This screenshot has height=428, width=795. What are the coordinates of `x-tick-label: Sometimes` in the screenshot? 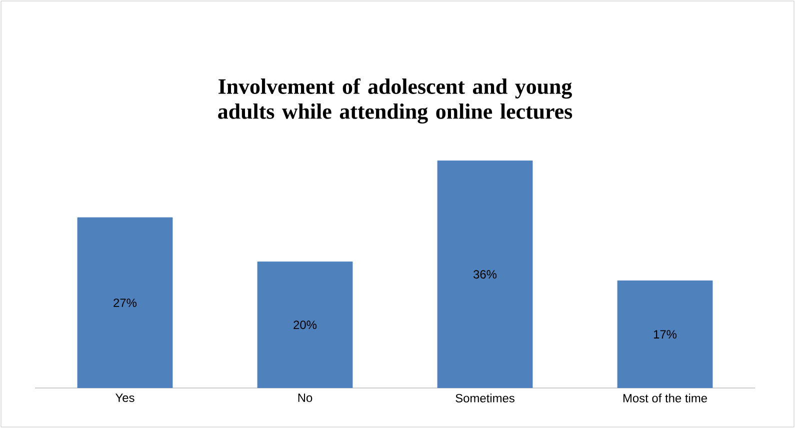 It's located at (485, 398).